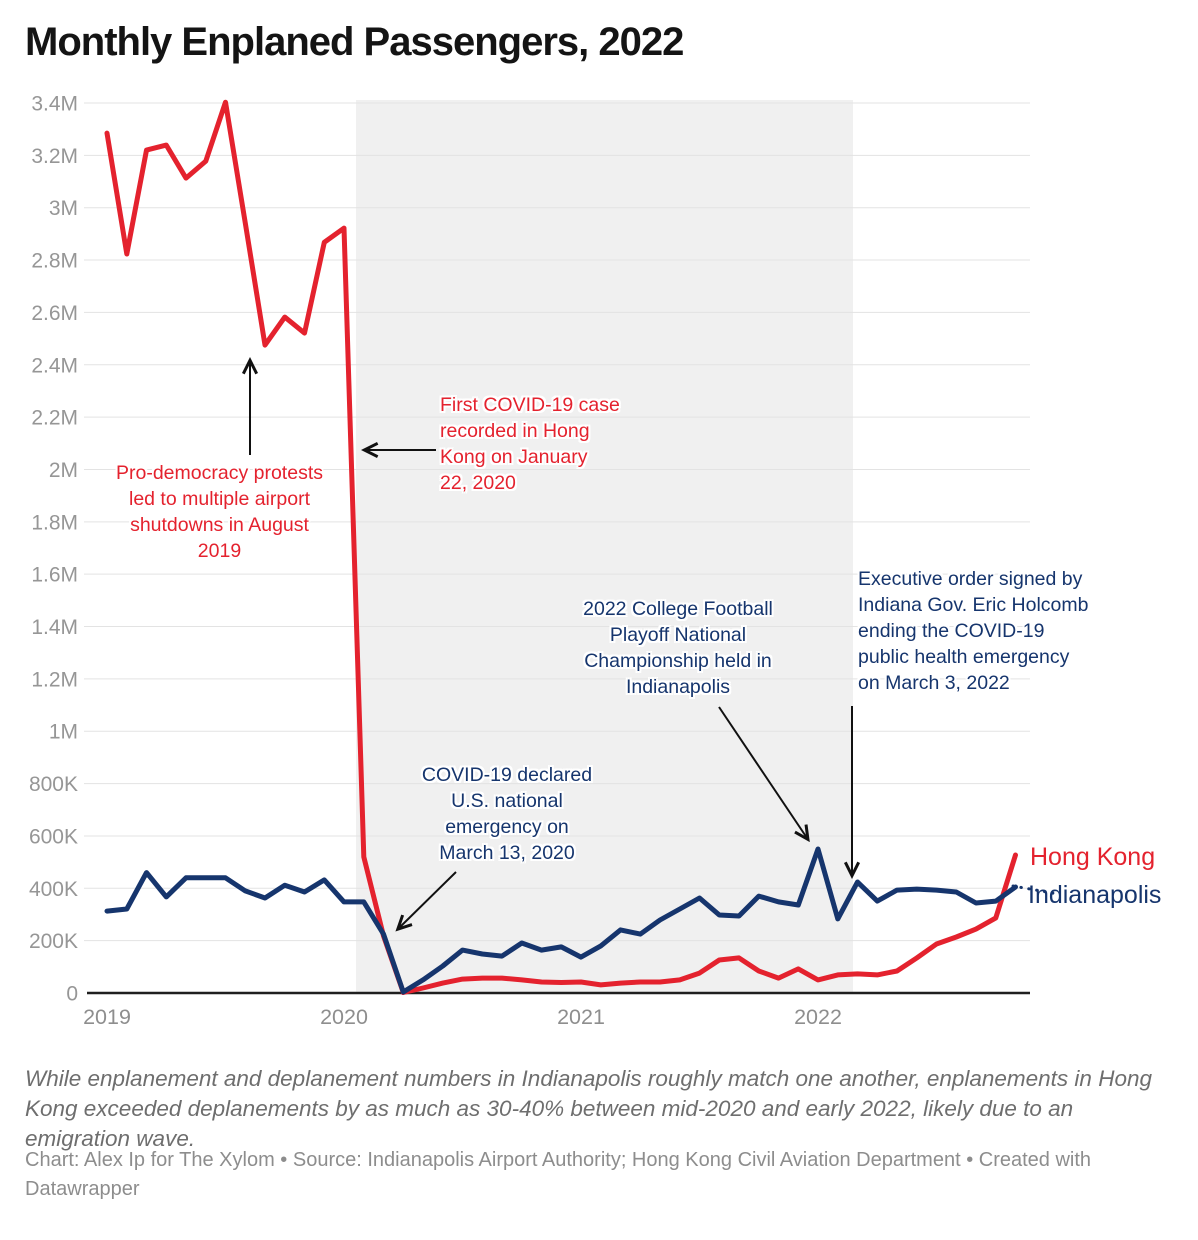 The width and height of the screenshot is (1198, 1240). I want to click on y-axis-tick-label: 2.2M, so click(54, 418).